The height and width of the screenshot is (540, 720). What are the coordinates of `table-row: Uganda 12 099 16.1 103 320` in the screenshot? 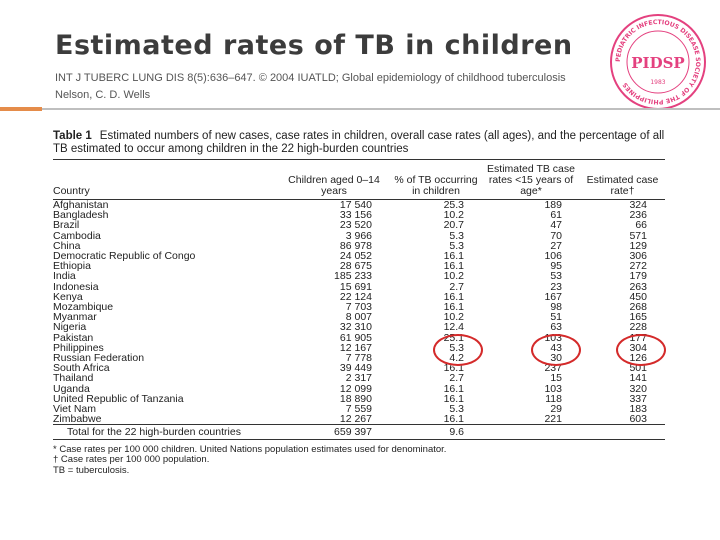 It's located at (359, 388).